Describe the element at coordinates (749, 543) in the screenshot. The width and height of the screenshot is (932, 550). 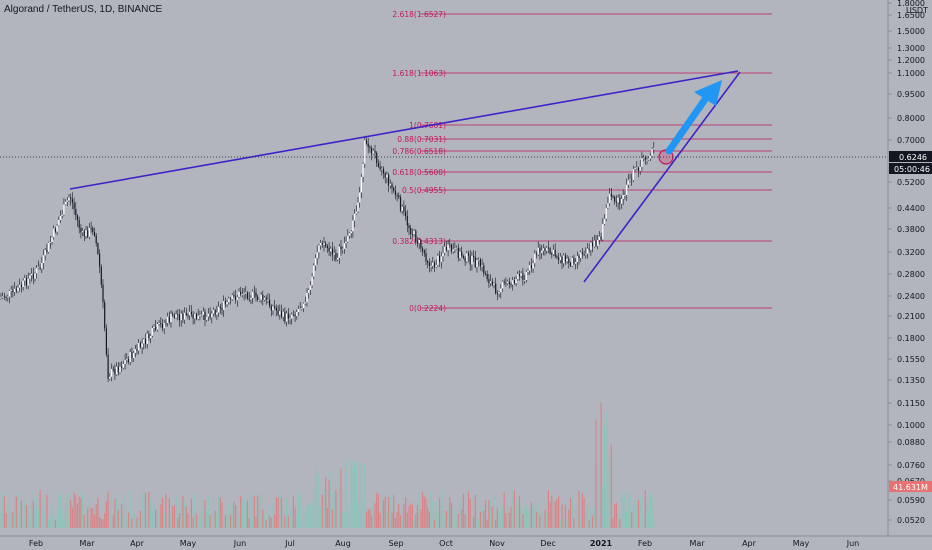
I see `time-tick-label: Apr` at that location.